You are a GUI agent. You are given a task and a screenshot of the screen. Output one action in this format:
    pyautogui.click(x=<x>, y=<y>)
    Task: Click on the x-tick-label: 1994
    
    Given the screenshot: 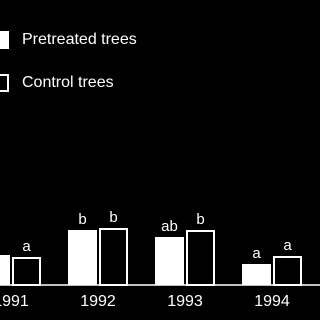 What is the action you would take?
    pyautogui.click(x=272, y=301)
    